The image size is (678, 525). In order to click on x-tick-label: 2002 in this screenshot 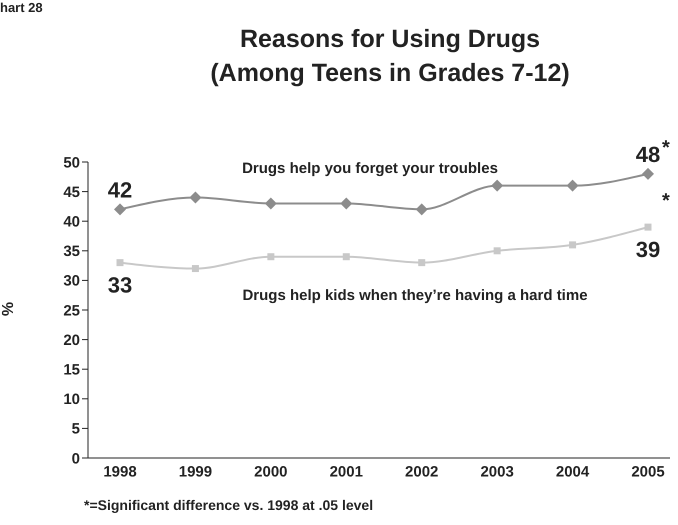, I will do `click(421, 472)`.